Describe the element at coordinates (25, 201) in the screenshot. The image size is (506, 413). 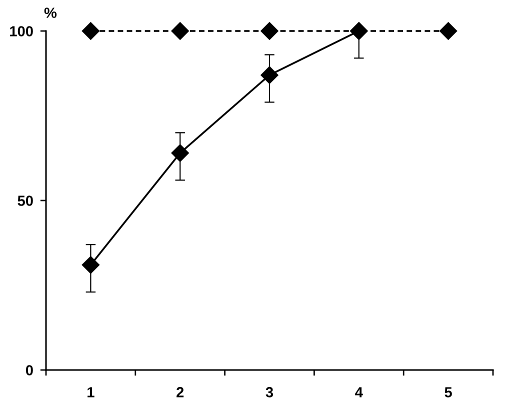
I see `y-tick-label: 50` at that location.